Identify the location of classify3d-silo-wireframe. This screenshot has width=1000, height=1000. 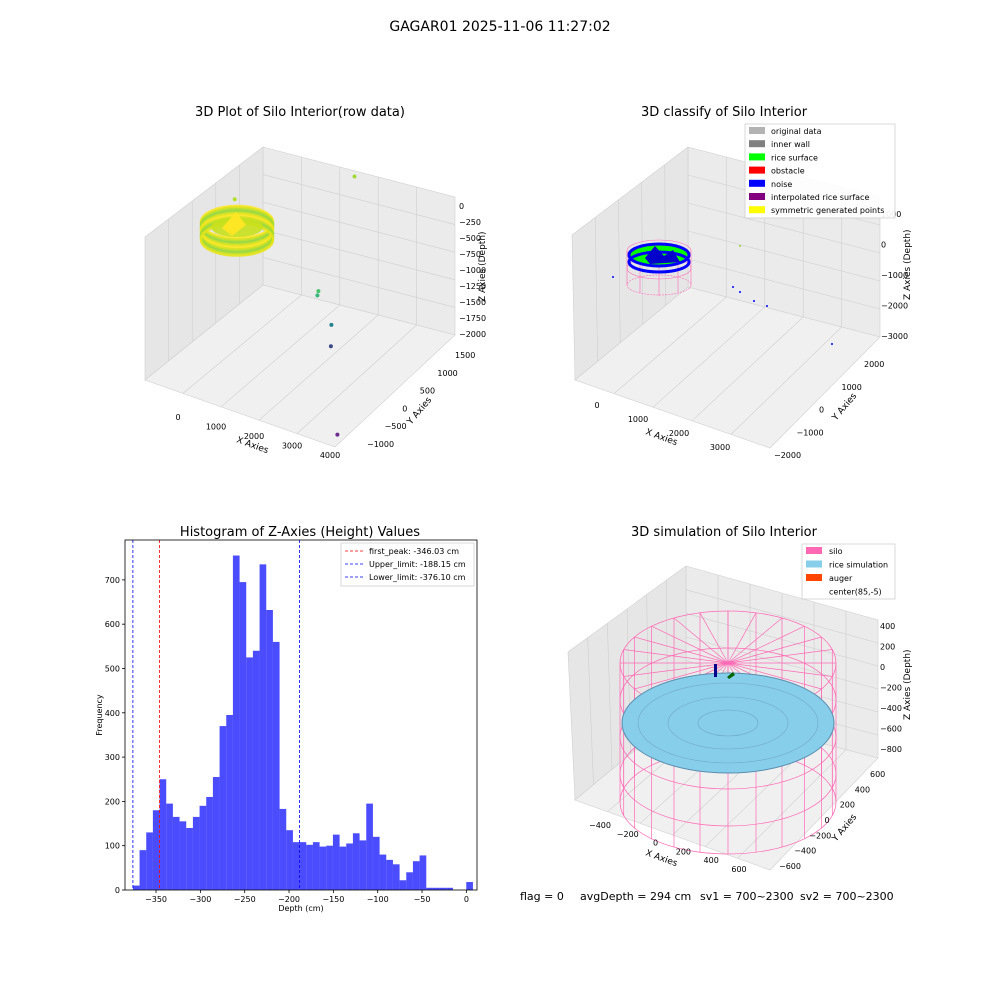
(659, 267).